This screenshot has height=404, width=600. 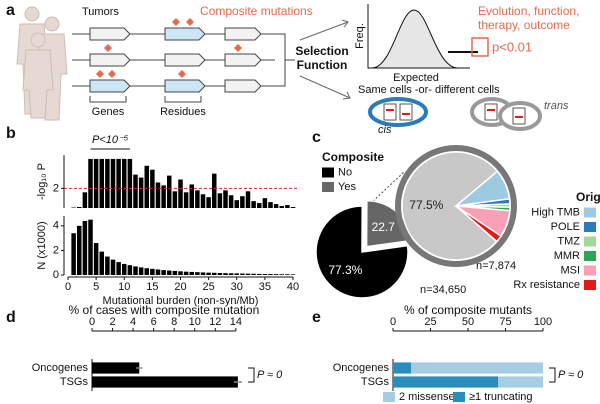 What do you see at coordinates (316, 317) in the screenshot?
I see `panel-label: e` at bounding box center [316, 317].